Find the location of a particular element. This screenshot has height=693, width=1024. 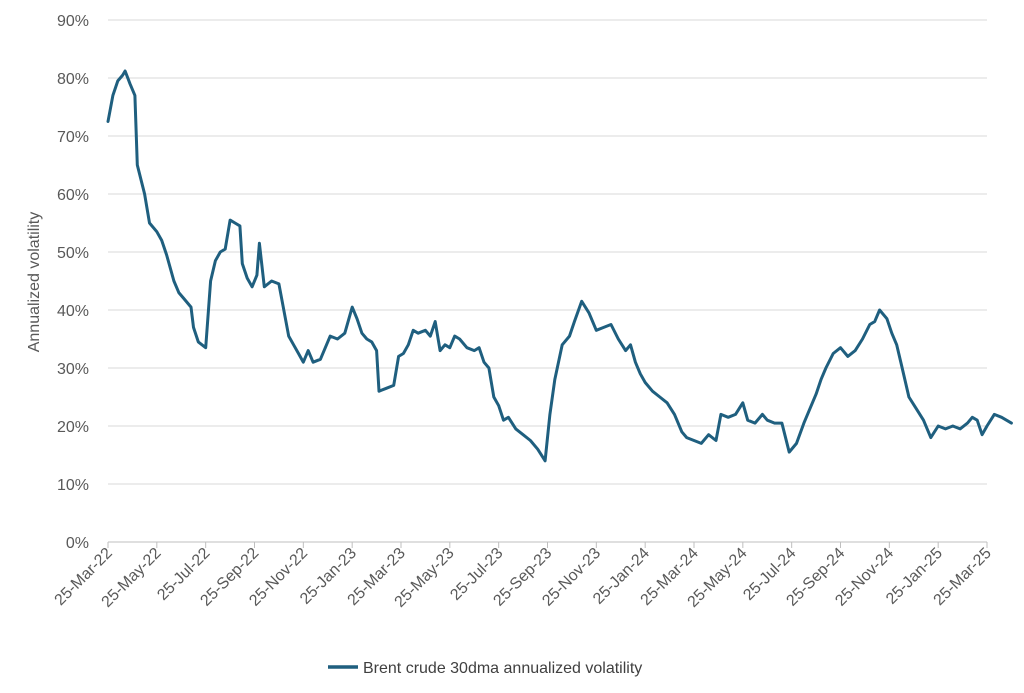

legend-label: Brent crude 30dma annualized volatility is located at coordinates (502, 668).